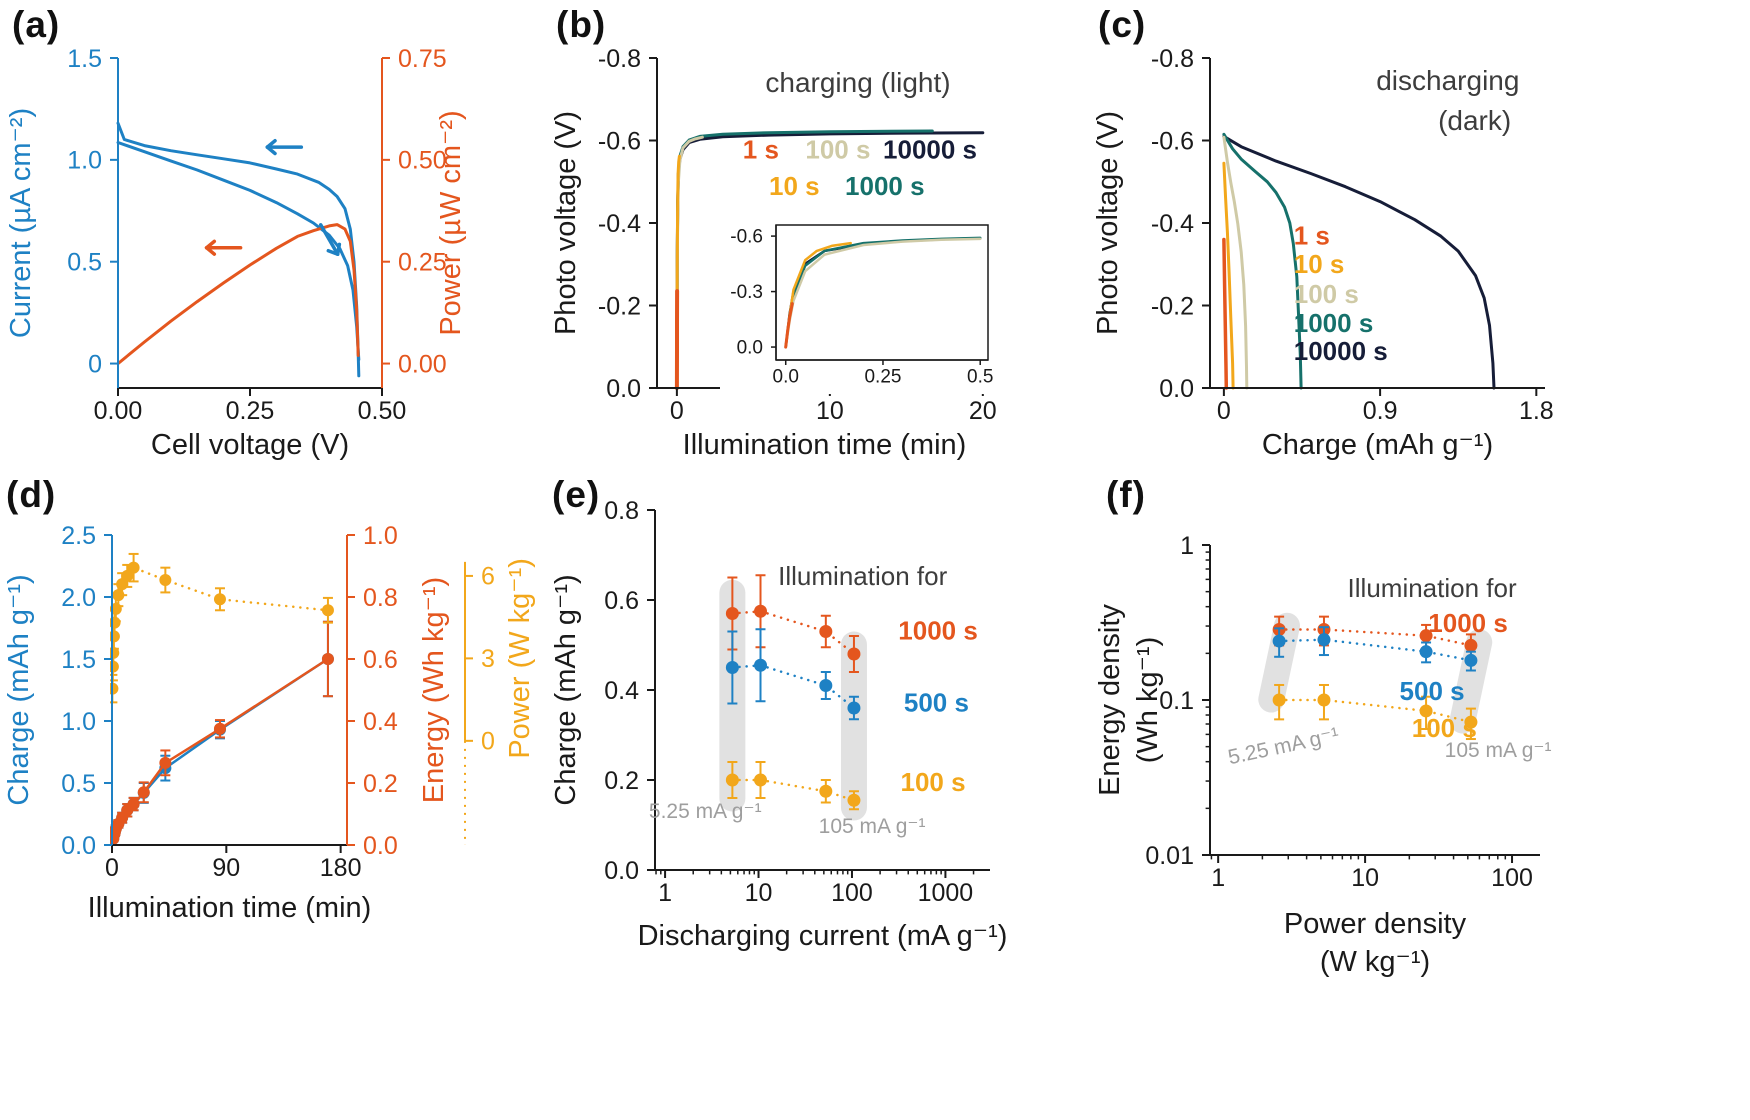  What do you see at coordinates (930, 150) in the screenshot?
I see `svg-text: 10000 s` at bounding box center [930, 150].